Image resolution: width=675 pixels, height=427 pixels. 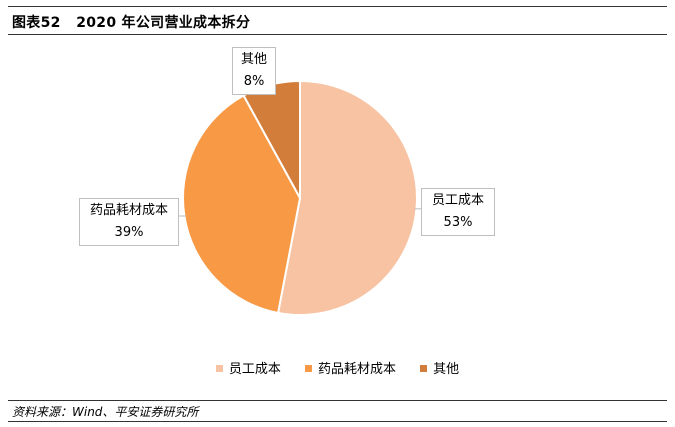 What do you see at coordinates (458, 222) in the screenshot?
I see `data-label-staff-cost-value: 53%` at bounding box center [458, 222].